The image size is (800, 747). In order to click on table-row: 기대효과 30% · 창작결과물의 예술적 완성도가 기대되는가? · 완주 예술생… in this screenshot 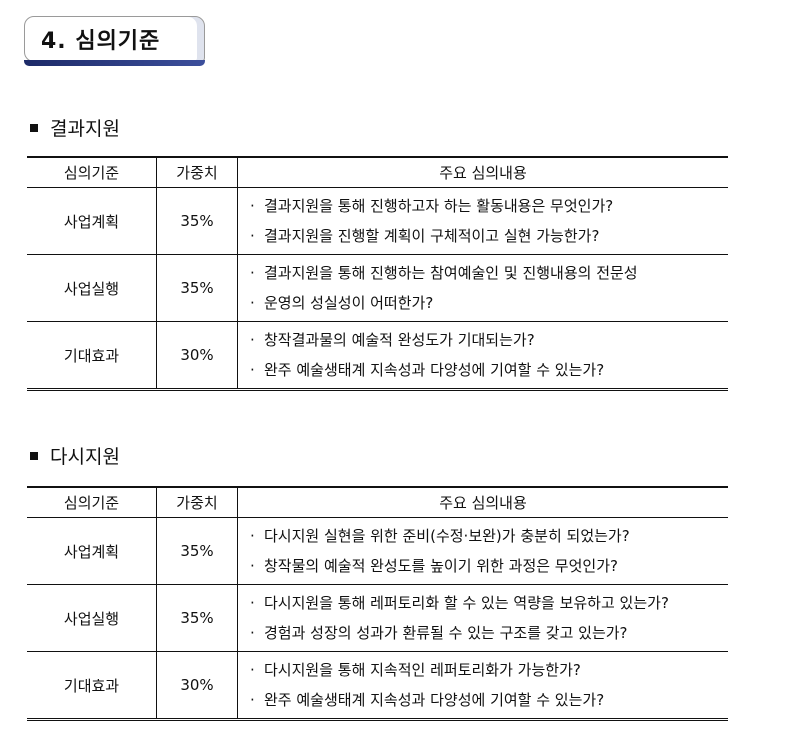, I will do `click(377, 356)`.